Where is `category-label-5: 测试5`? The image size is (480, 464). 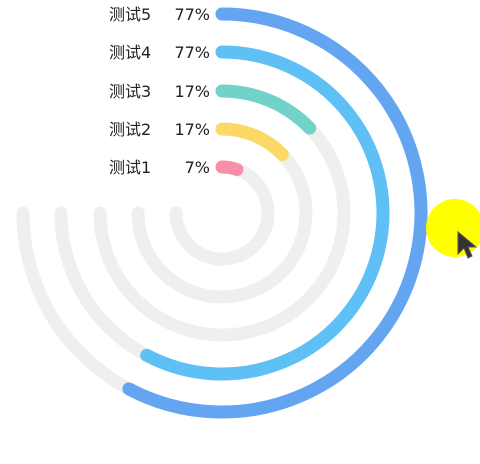 category-label-5: 测试5 is located at coordinates (130, 14).